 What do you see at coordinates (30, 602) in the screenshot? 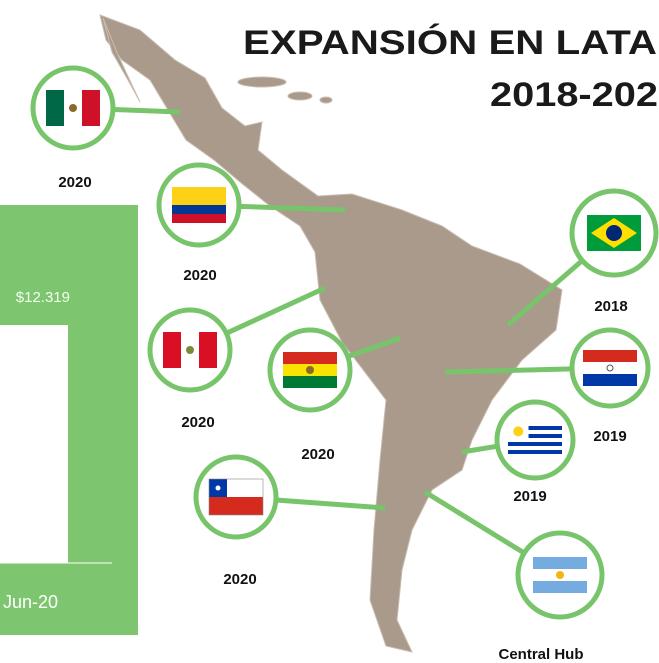
I see `panel-date: Jun-20` at bounding box center [30, 602].